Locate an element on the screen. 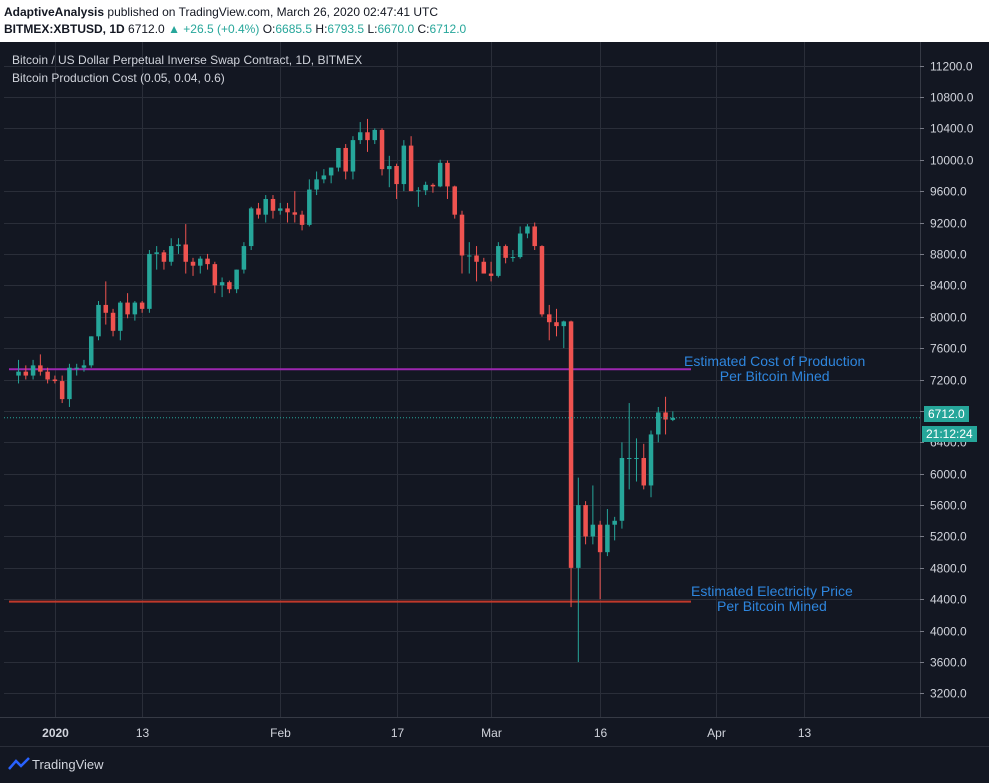  price-tick-label: 8000.0 is located at coordinates (948, 318).